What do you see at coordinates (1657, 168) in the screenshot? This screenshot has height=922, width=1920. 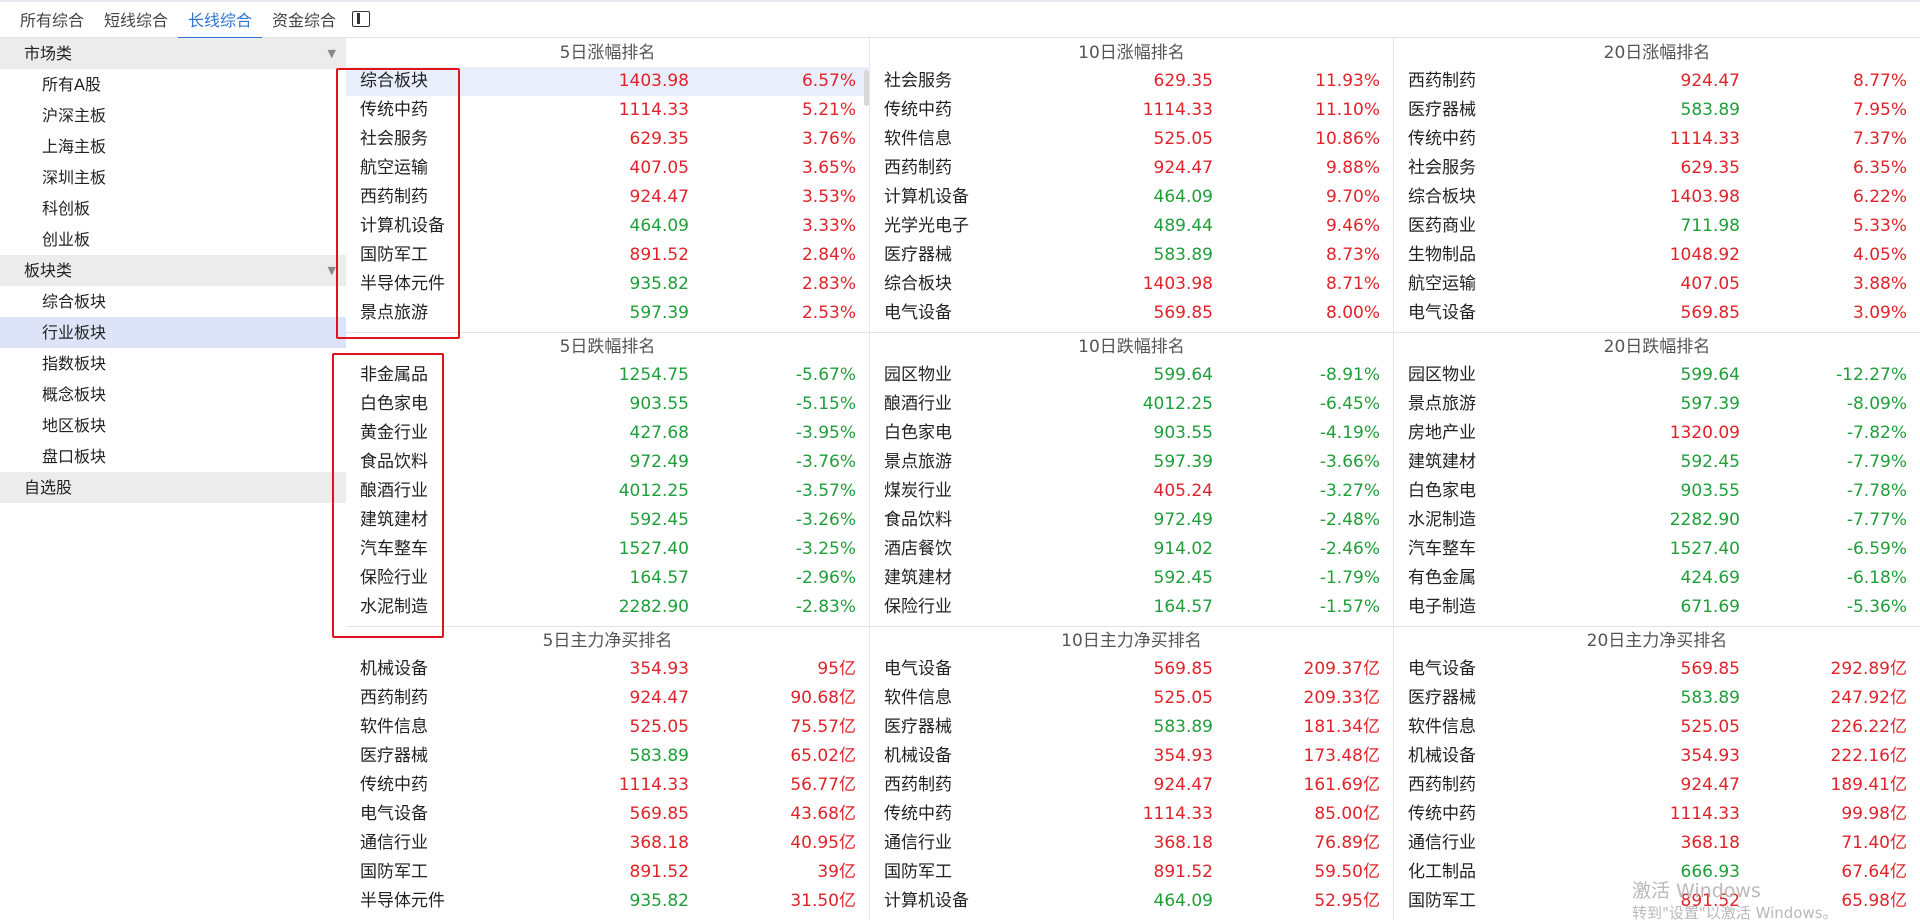 I see `ranking-row: 社会服务 629.35 6.35%` at bounding box center [1657, 168].